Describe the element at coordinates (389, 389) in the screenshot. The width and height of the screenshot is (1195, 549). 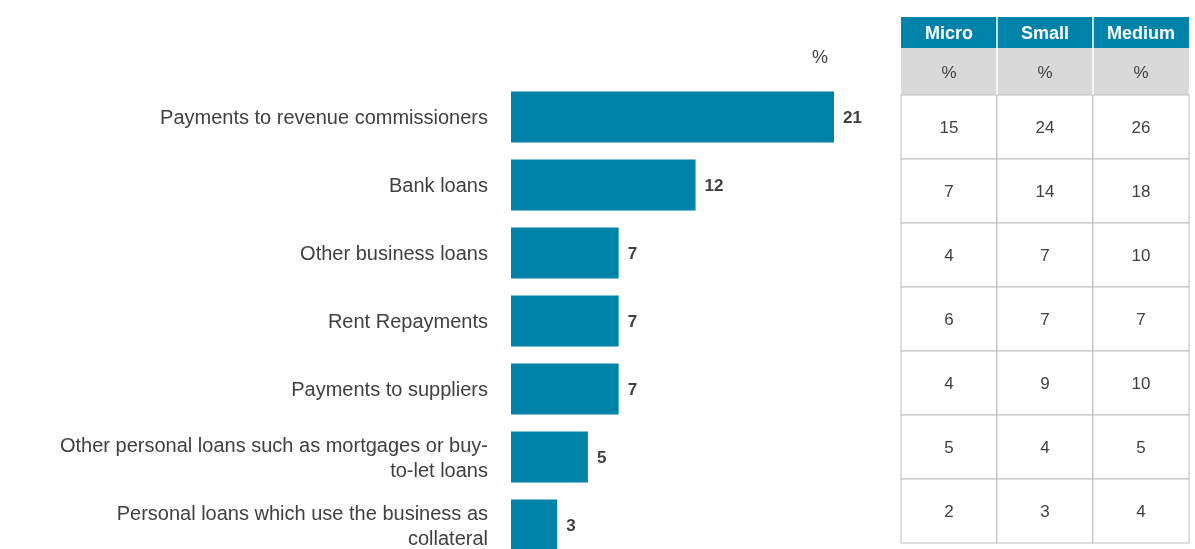
I see `y-tick-label: Payments to suppliers` at that location.